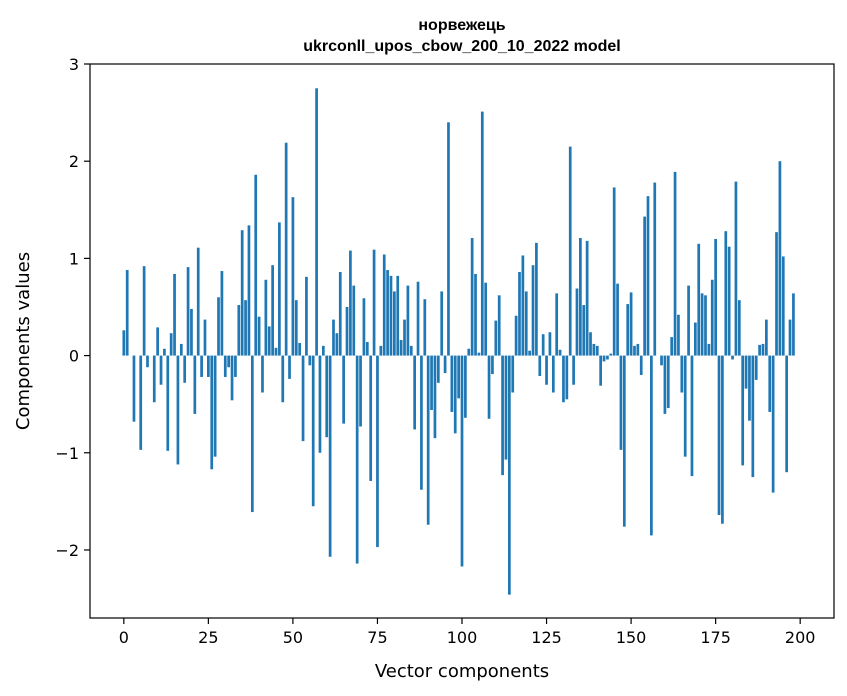 The image size is (847, 696). What do you see at coordinates (74, 161) in the screenshot?
I see `y-tick-label: 2` at bounding box center [74, 161].